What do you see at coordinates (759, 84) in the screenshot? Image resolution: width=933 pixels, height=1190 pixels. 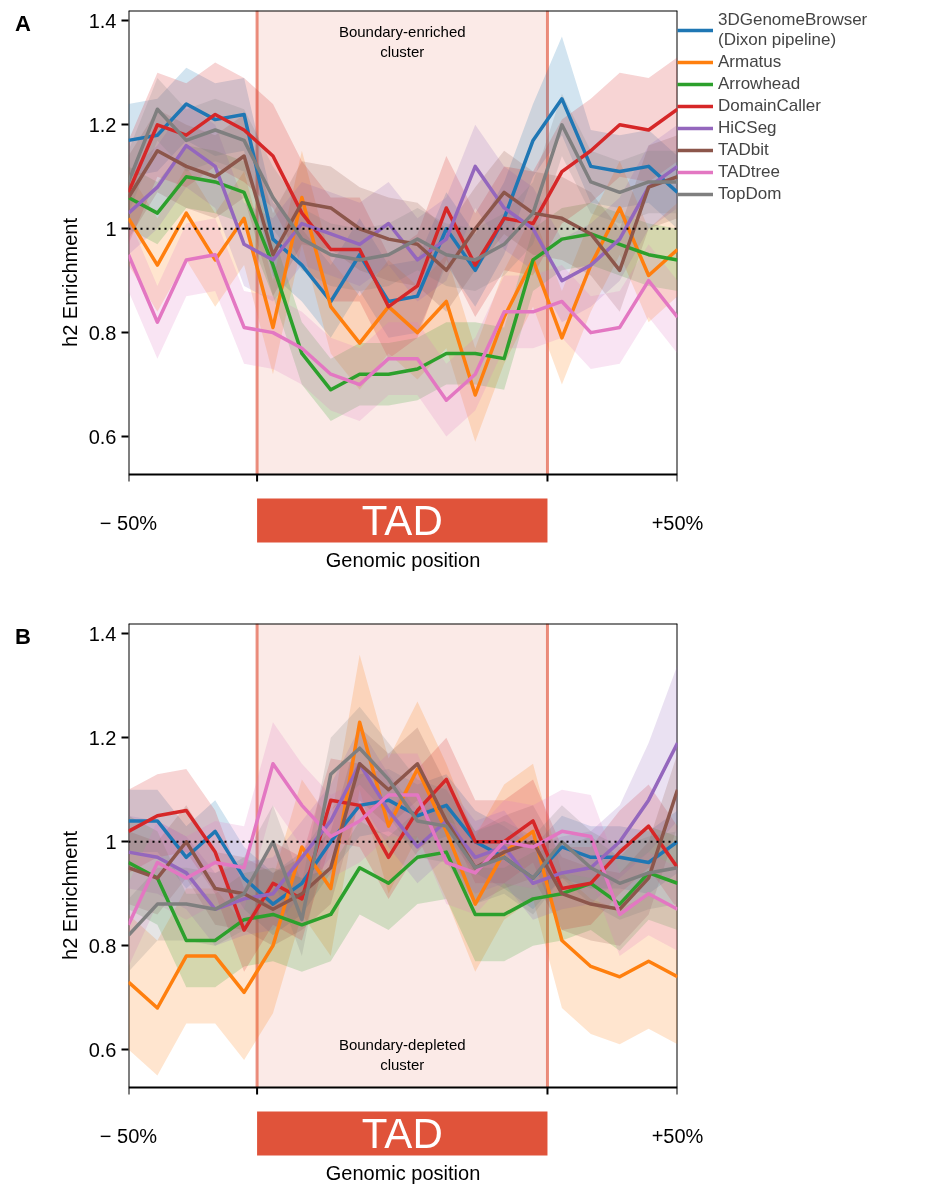 I see `legend-label: Arrowhead` at bounding box center [759, 84].